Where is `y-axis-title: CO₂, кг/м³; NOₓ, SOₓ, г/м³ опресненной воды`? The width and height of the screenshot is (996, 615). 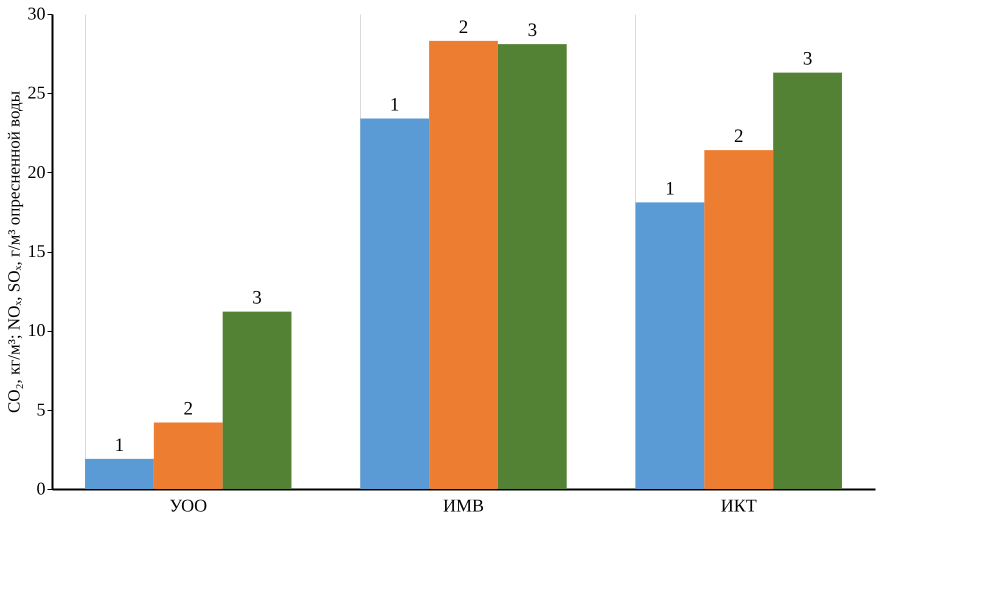
y-axis-title: CO₂, кг/м³; NOₓ, SOₓ, г/м³ опресненной воды is located at coordinates (14, 252).